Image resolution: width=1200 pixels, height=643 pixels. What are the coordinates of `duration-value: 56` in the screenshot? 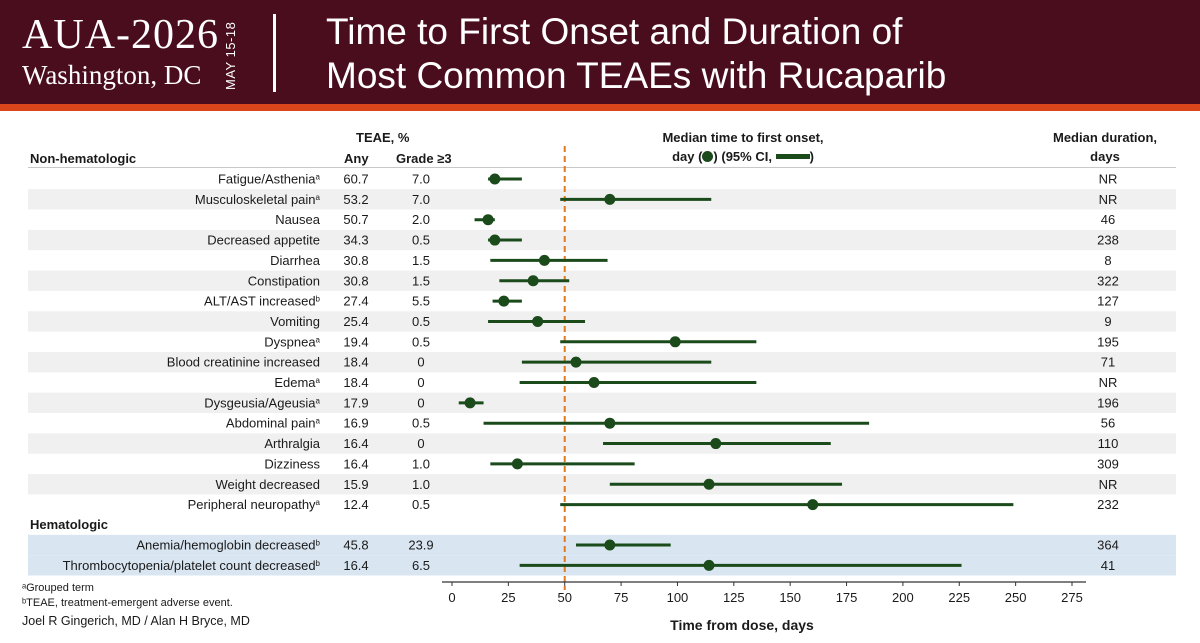 It's located at (1108, 423).